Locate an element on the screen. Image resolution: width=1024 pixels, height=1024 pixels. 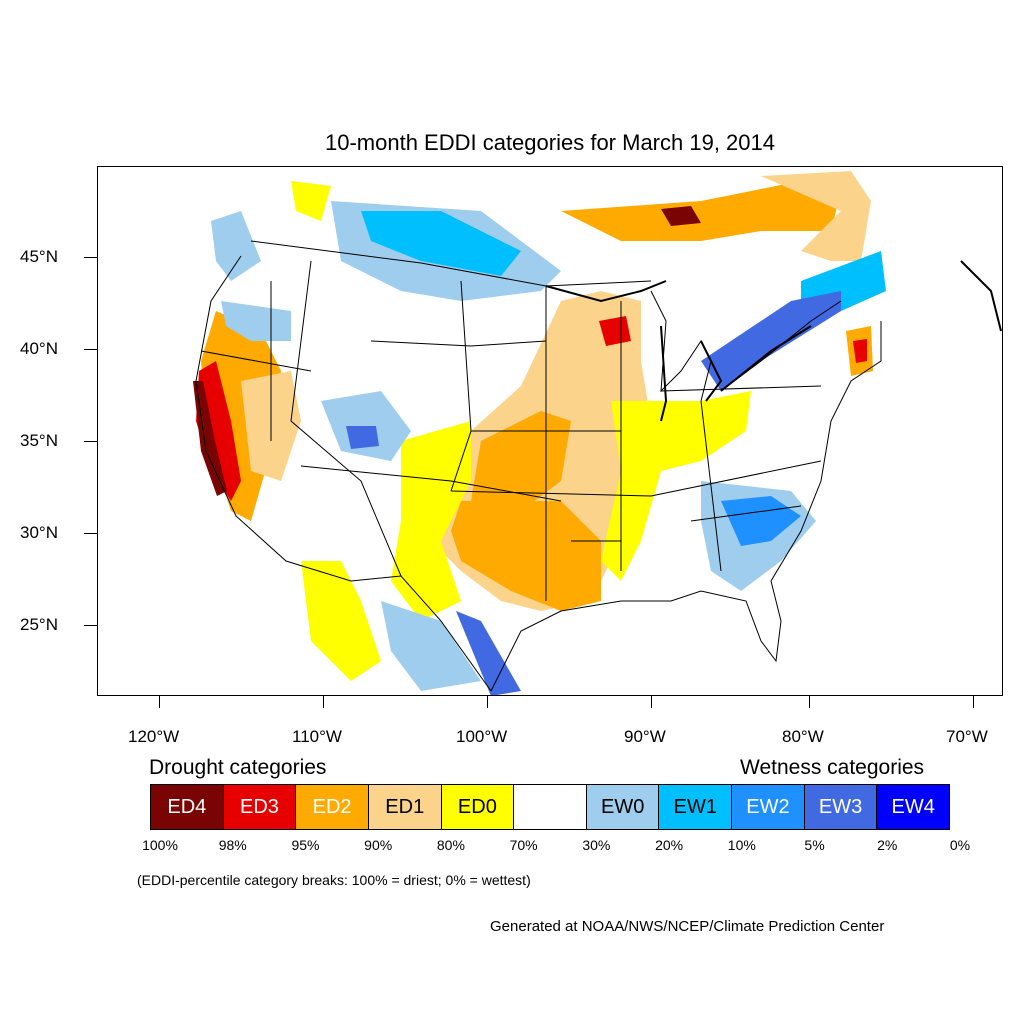
legend-break-label: 10% is located at coordinates (741, 845).